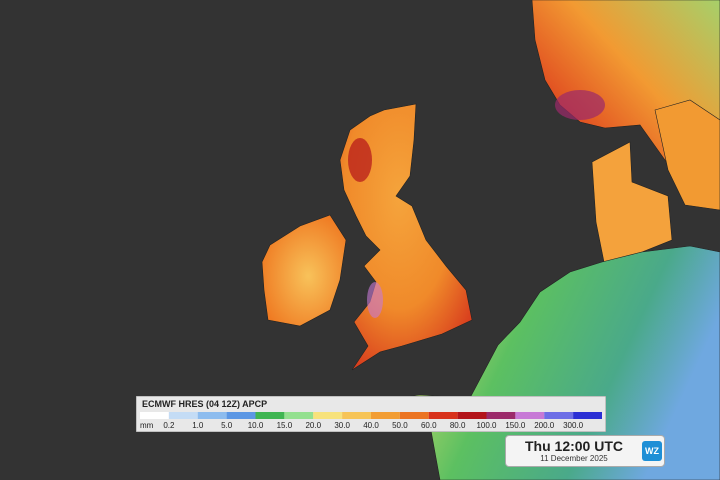 Image resolution: width=720 pixels, height=480 pixels. Describe the element at coordinates (544, 425) in the screenshot. I see `legend-label: 200.0` at that location.